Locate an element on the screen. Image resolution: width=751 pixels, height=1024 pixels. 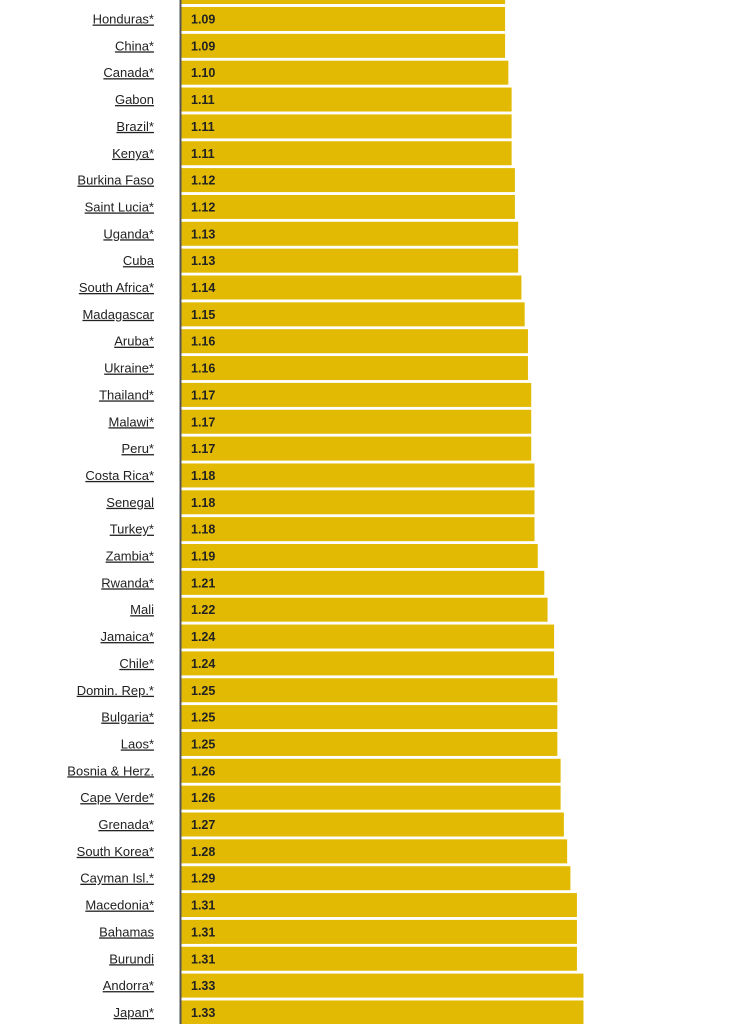
category-label: Canada* is located at coordinates (128, 72).